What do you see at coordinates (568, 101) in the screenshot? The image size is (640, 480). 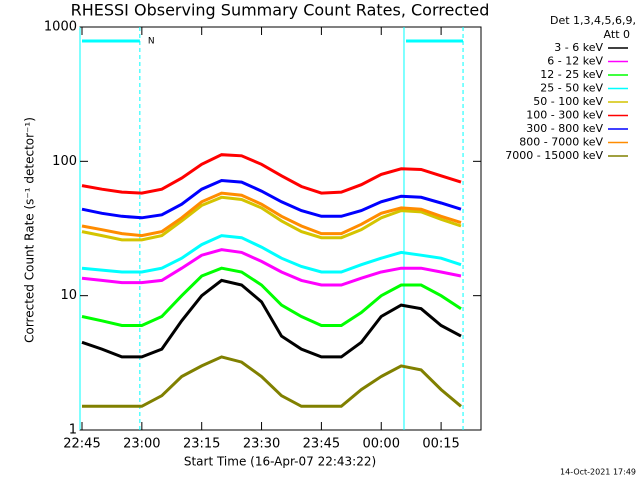 I see `legend-label: 50 - 100 keV` at bounding box center [568, 101].